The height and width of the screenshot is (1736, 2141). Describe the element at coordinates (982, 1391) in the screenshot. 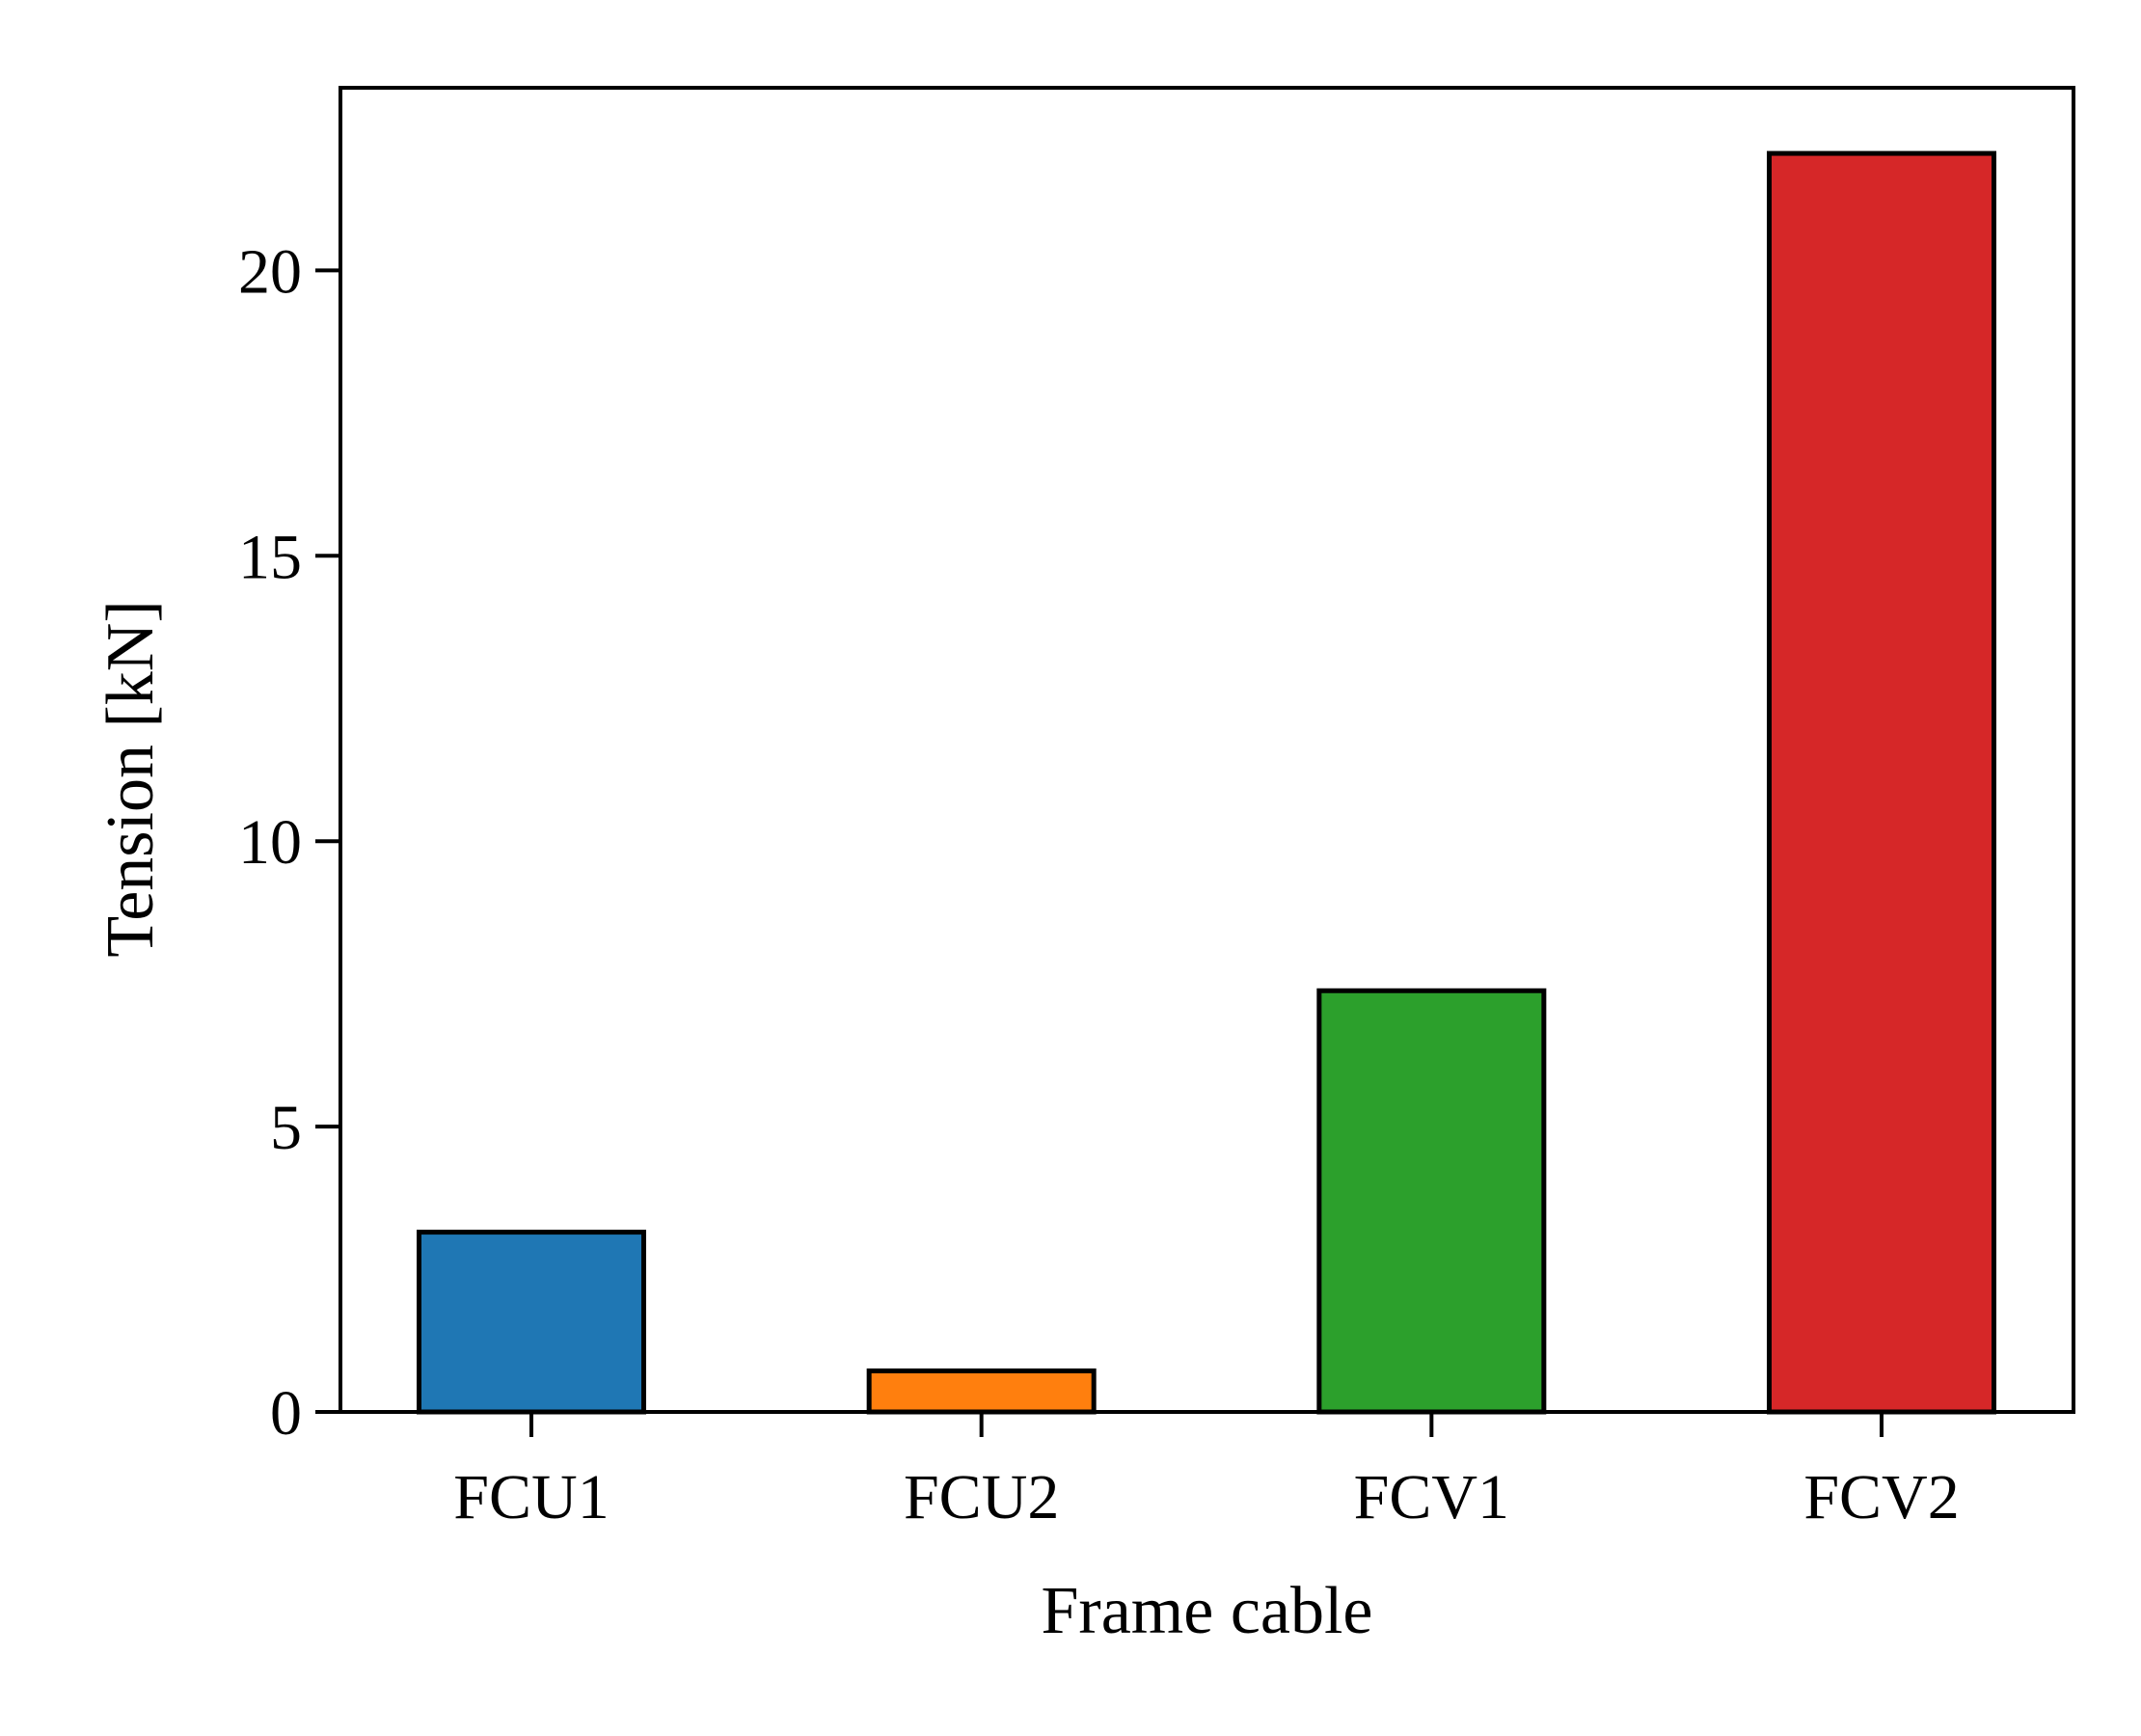

I see `bar-fcu2` at that location.